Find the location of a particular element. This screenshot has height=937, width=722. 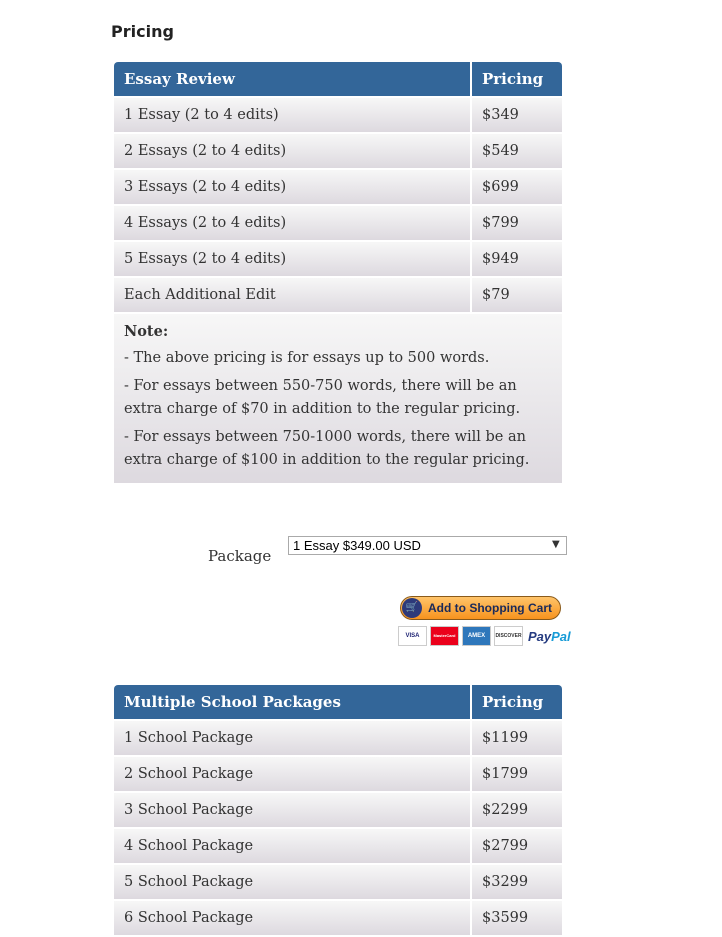

note-heading: Note: is located at coordinates (146, 331).